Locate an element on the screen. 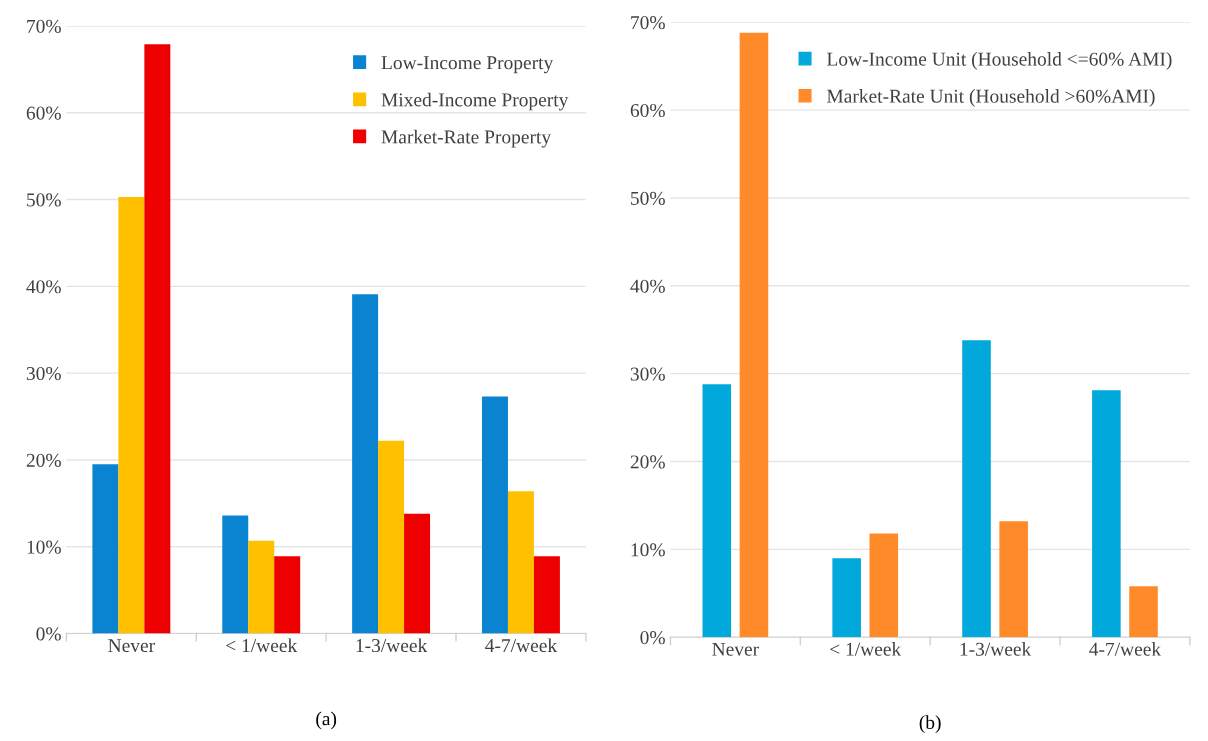  legend-label: Low-Income Property is located at coordinates (467, 65).